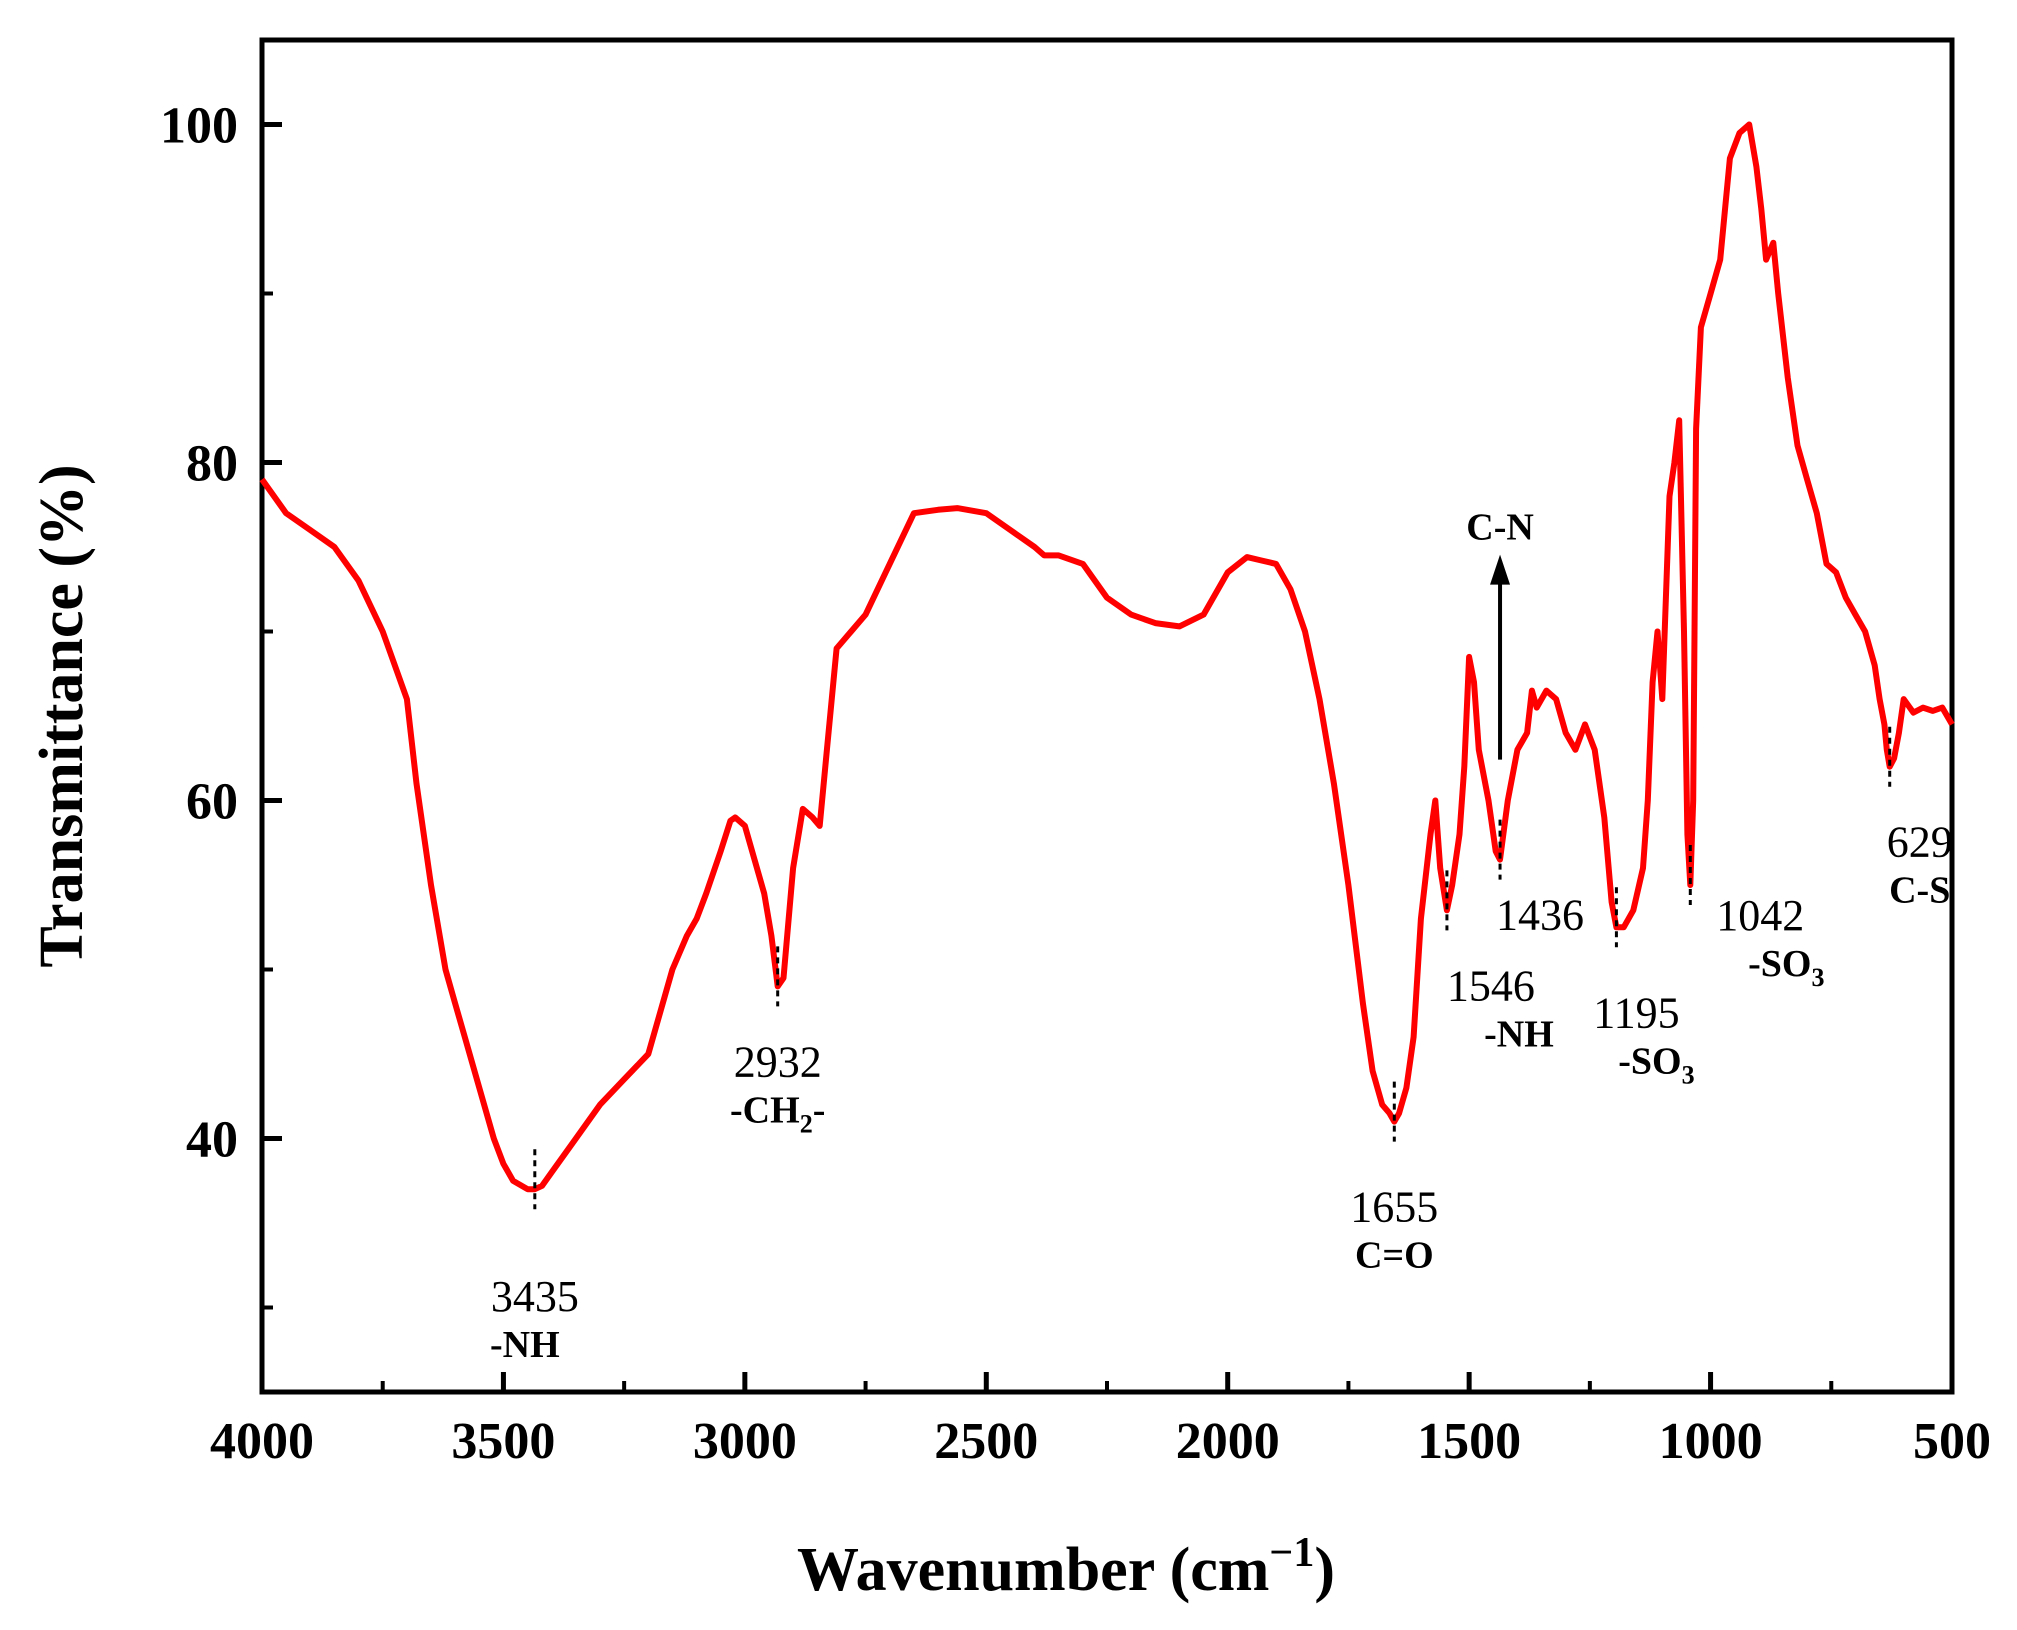 The image size is (2017, 1630). I want to click on x-tick-label: 2000, so click(1228, 1441).